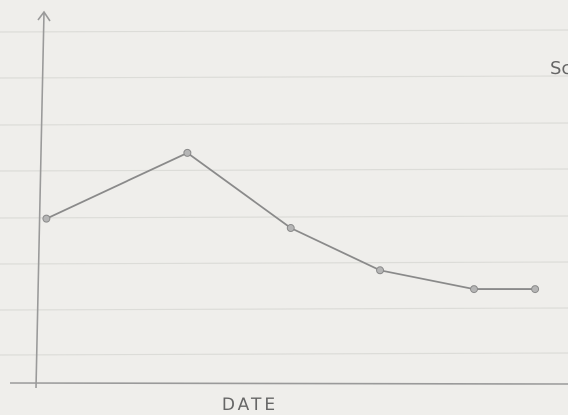 Image resolution: width=568 pixels, height=415 pixels. Describe the element at coordinates (288, 383) in the screenshot. I see `x-axis` at that location.